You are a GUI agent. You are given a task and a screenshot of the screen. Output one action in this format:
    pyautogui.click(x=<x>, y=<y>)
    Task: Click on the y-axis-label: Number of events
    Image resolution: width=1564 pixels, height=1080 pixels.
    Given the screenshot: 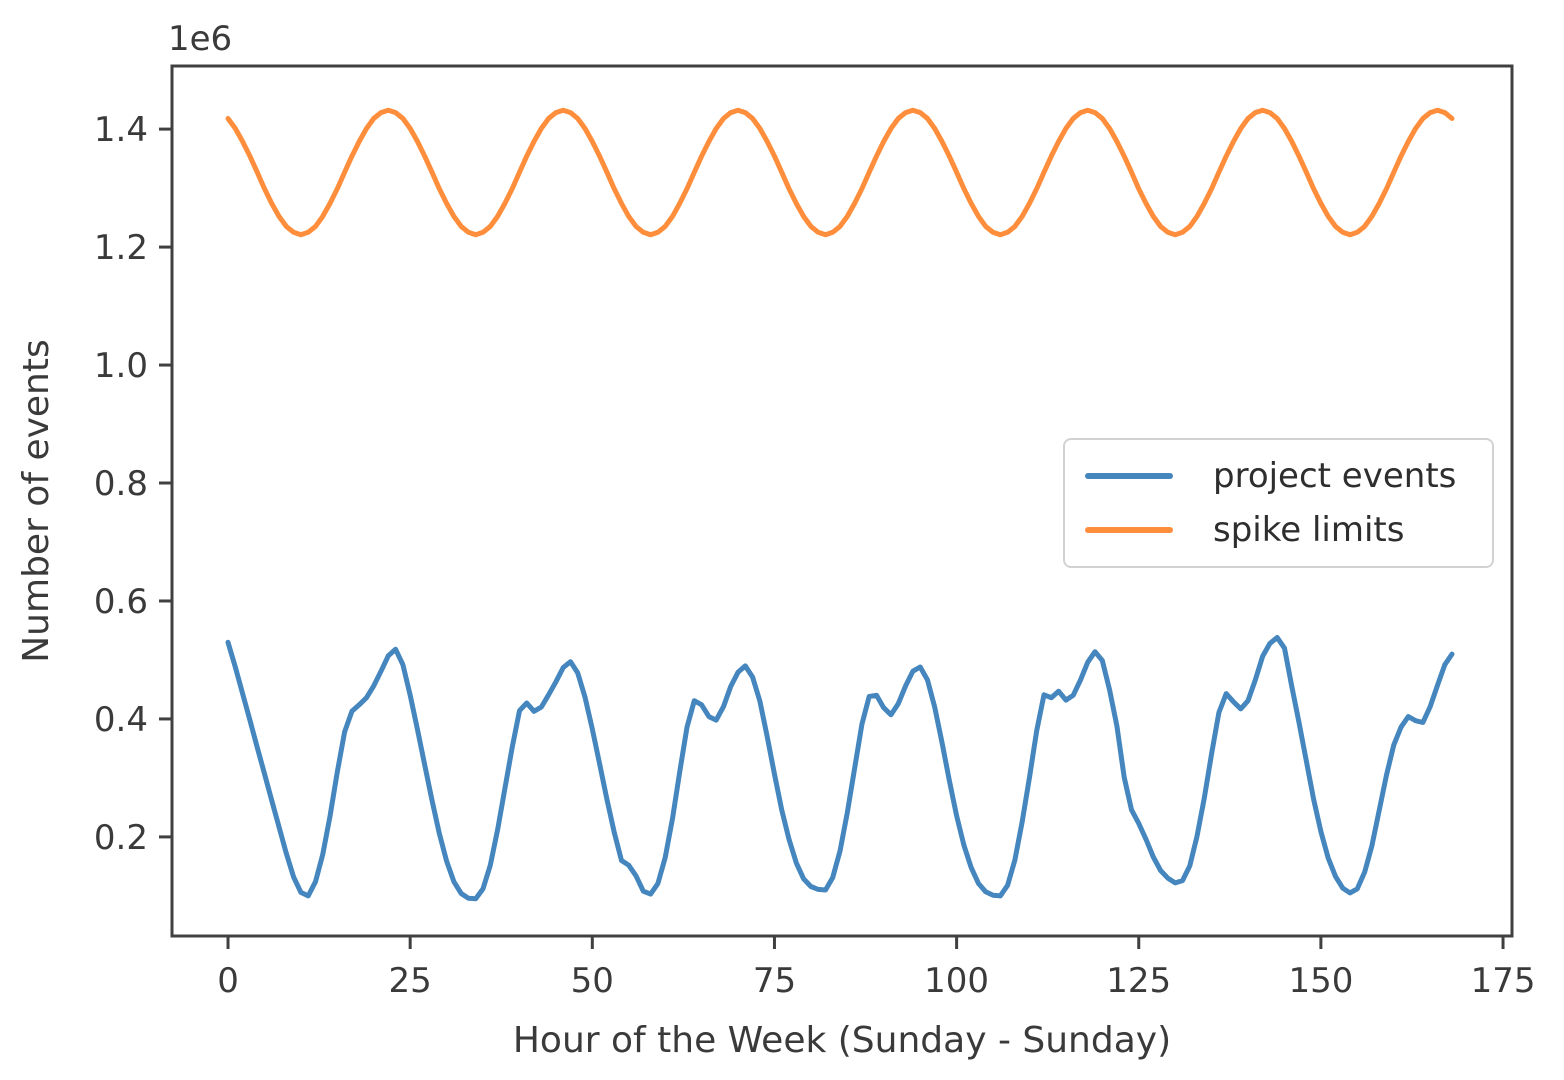 What is the action you would take?
    pyautogui.click(x=36, y=501)
    